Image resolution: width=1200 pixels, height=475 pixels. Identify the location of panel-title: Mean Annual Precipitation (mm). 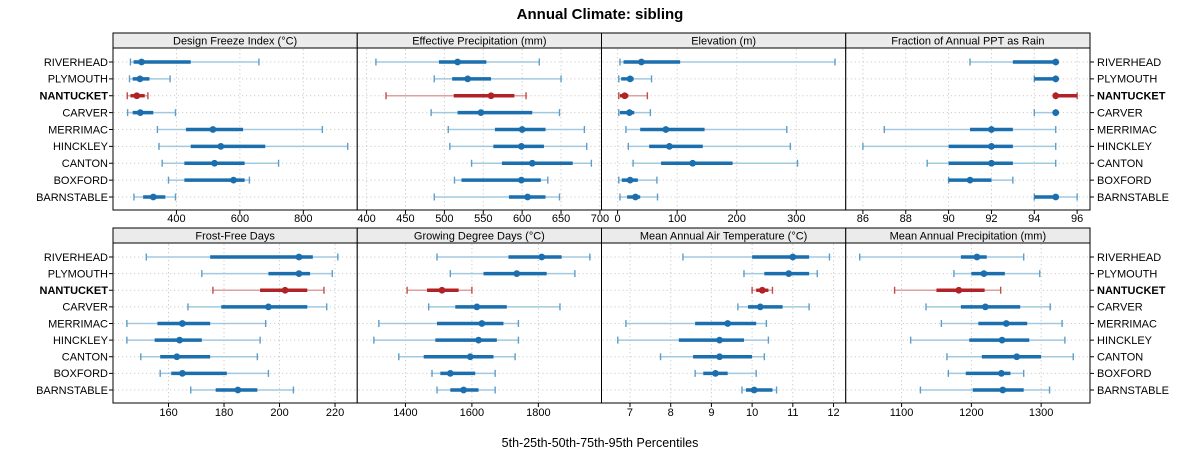
(968, 237).